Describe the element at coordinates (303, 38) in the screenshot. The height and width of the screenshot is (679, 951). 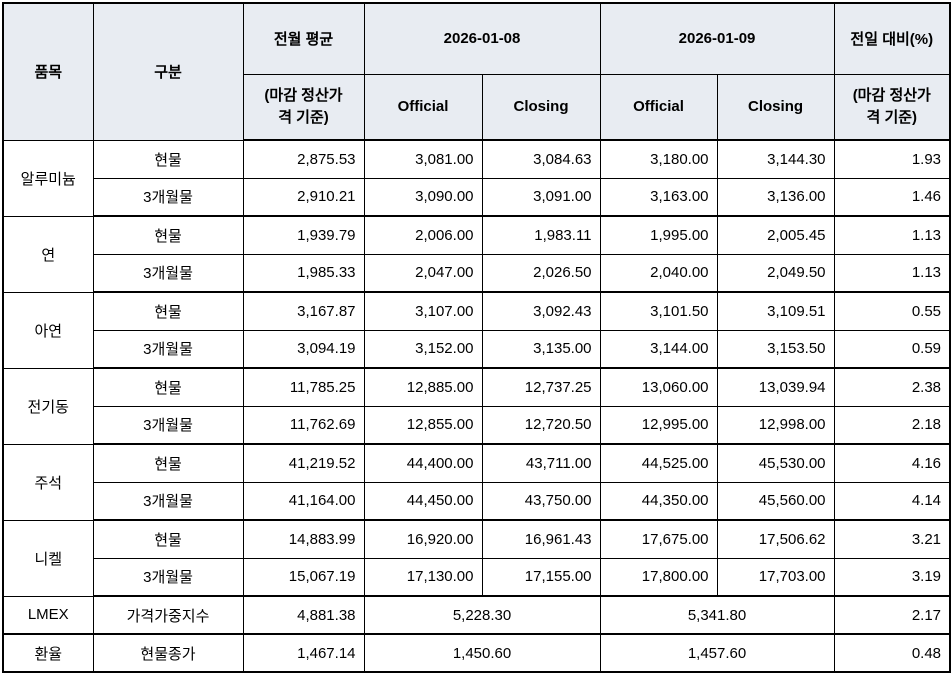
I see `header-prev-avg: 전월 평균` at that location.